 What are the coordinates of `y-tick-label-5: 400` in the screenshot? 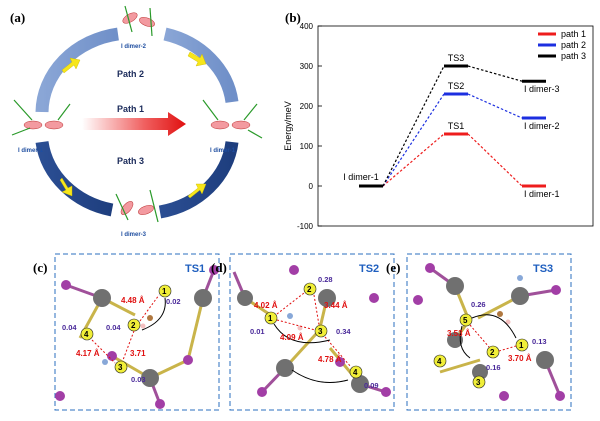 It's located at (307, 26).